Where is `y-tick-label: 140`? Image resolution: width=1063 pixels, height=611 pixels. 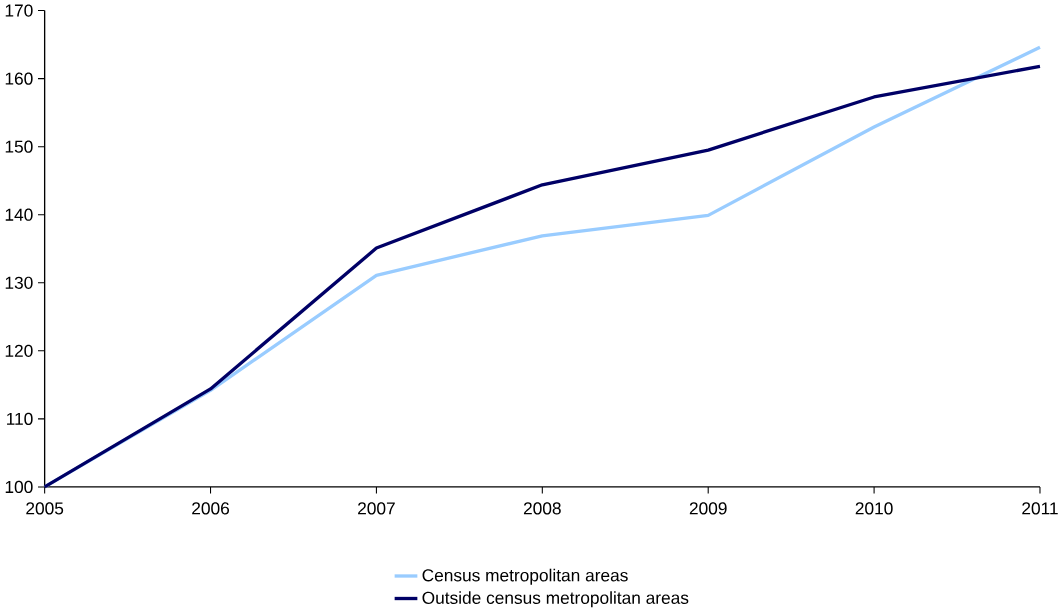
y-tick-label: 140 is located at coordinates (19, 214).